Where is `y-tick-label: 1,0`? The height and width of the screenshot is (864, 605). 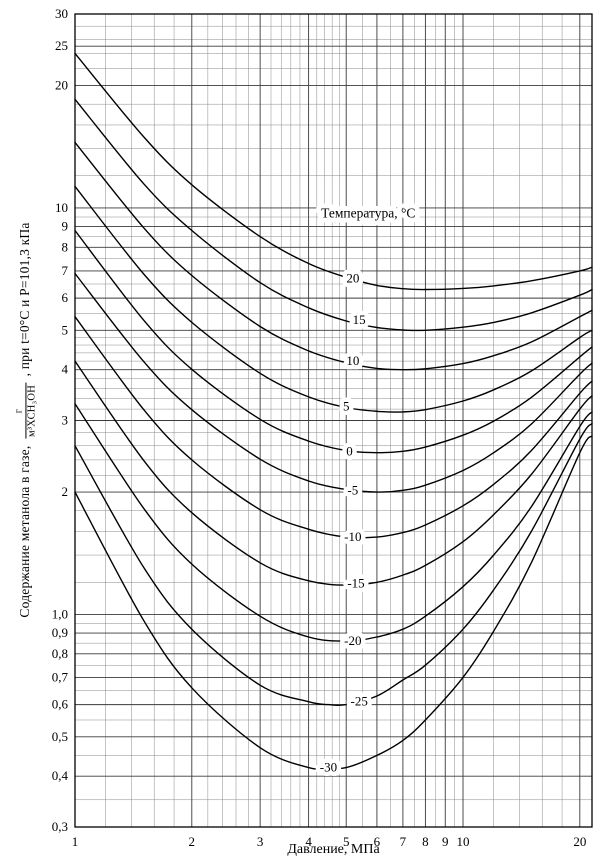 y-tick-label: 1,0 is located at coordinates (60, 613).